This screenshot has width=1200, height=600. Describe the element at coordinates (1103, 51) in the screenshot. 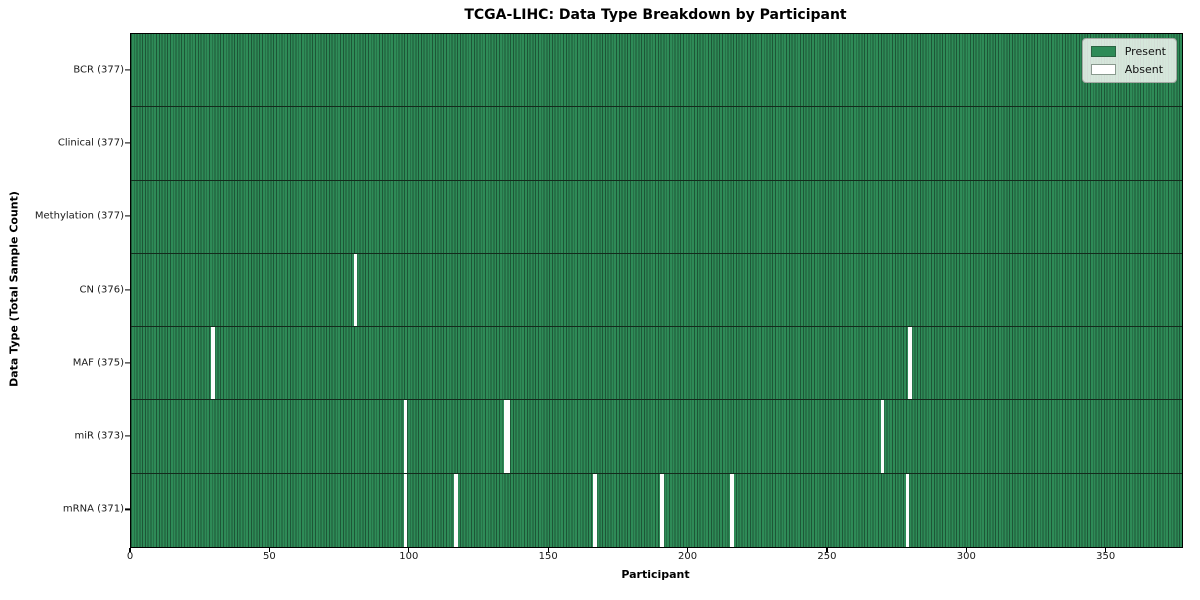

I see `present-swatch-icon` at that location.